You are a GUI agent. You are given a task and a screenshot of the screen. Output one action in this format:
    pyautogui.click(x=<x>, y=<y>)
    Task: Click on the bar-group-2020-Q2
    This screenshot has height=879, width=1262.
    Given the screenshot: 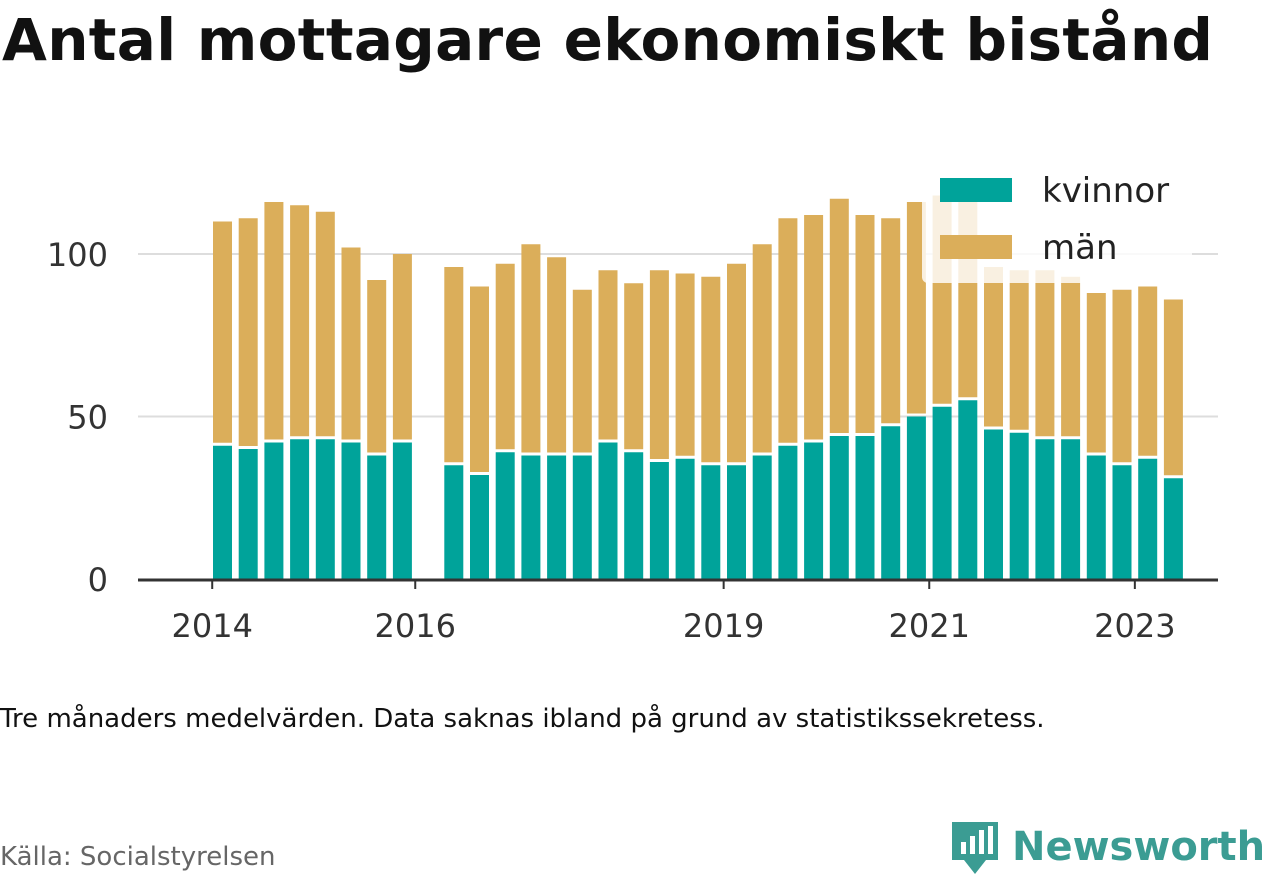 What is the action you would take?
    pyautogui.click(x=839, y=388)
    